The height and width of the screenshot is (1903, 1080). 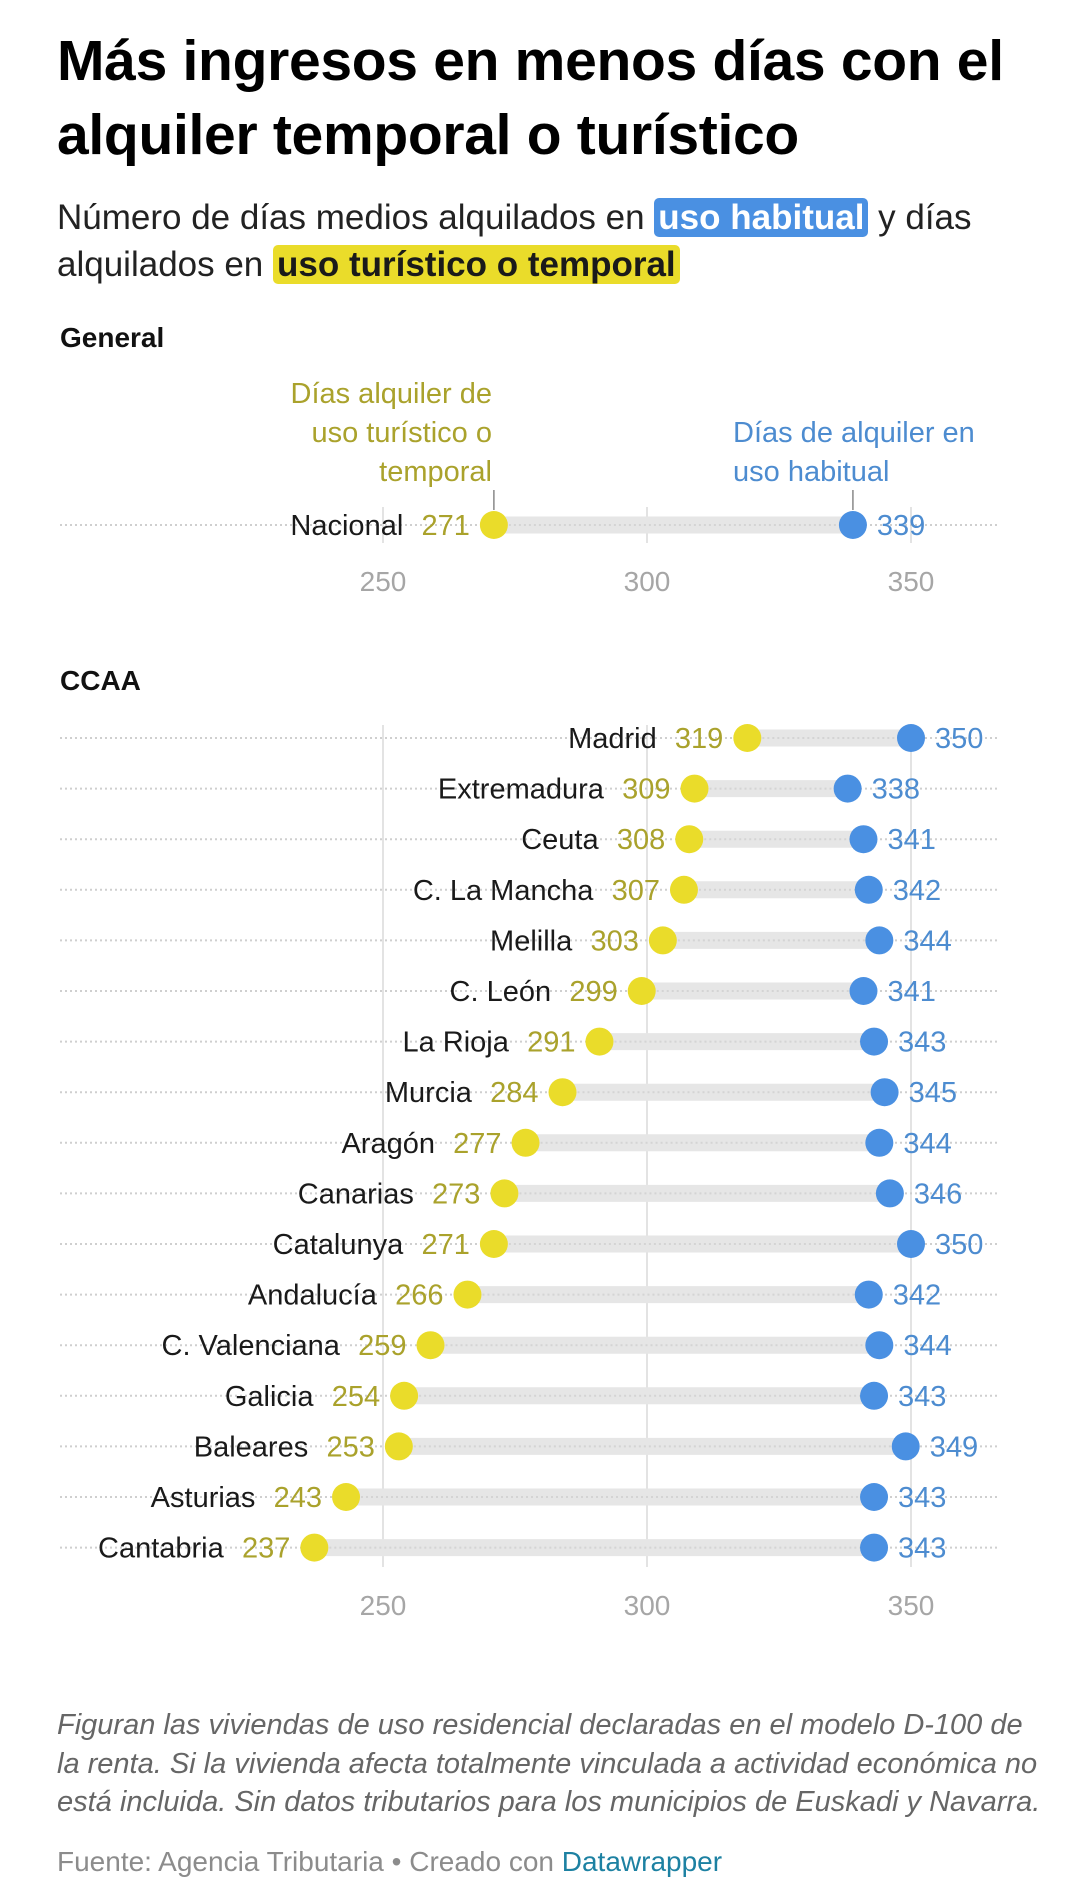 I want to click on row-label: Cantabria, so click(x=161, y=1549).